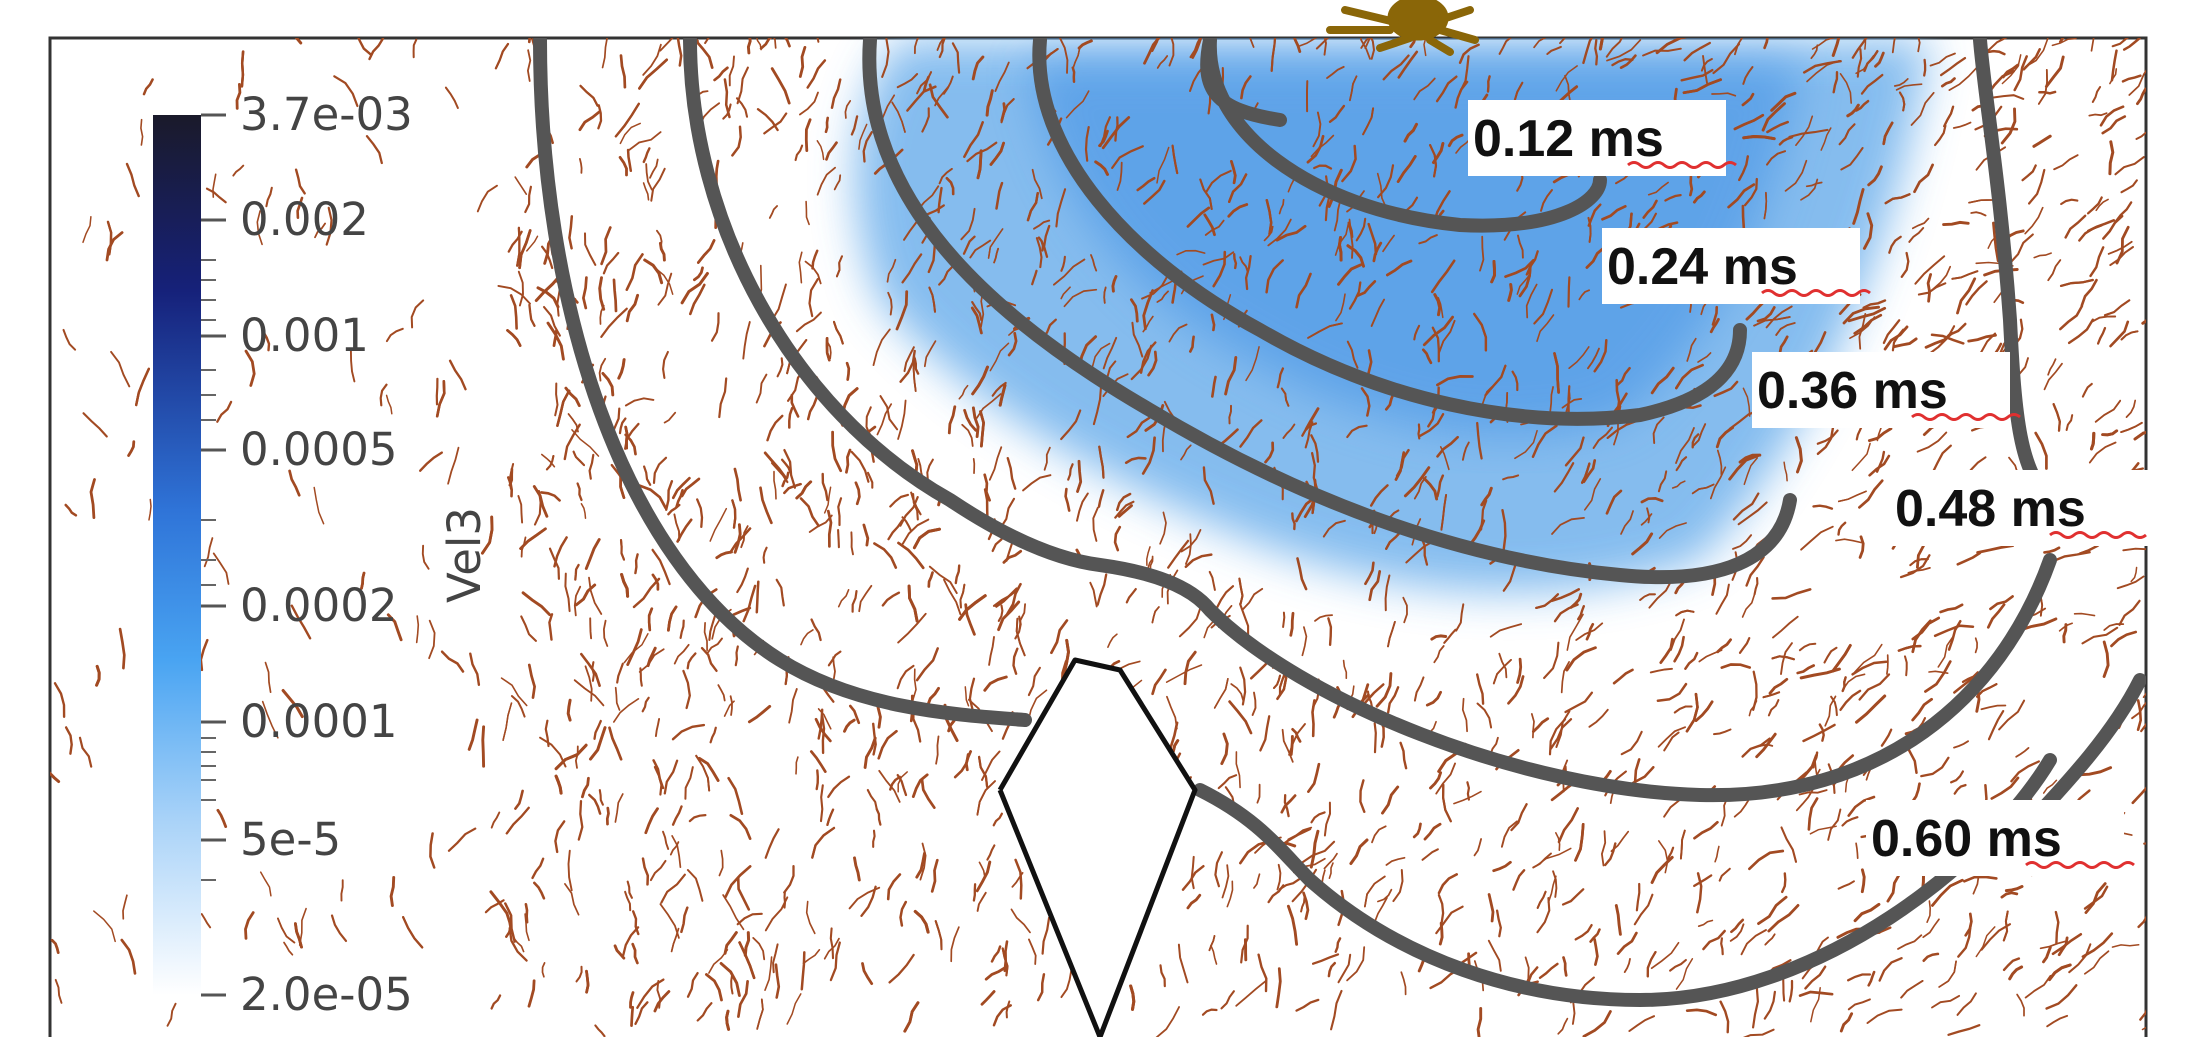 This screenshot has height=1037, width=2192. What do you see at coordinates (1966, 839) in the screenshot?
I see `svg-text: 0.60 ms` at bounding box center [1966, 839].